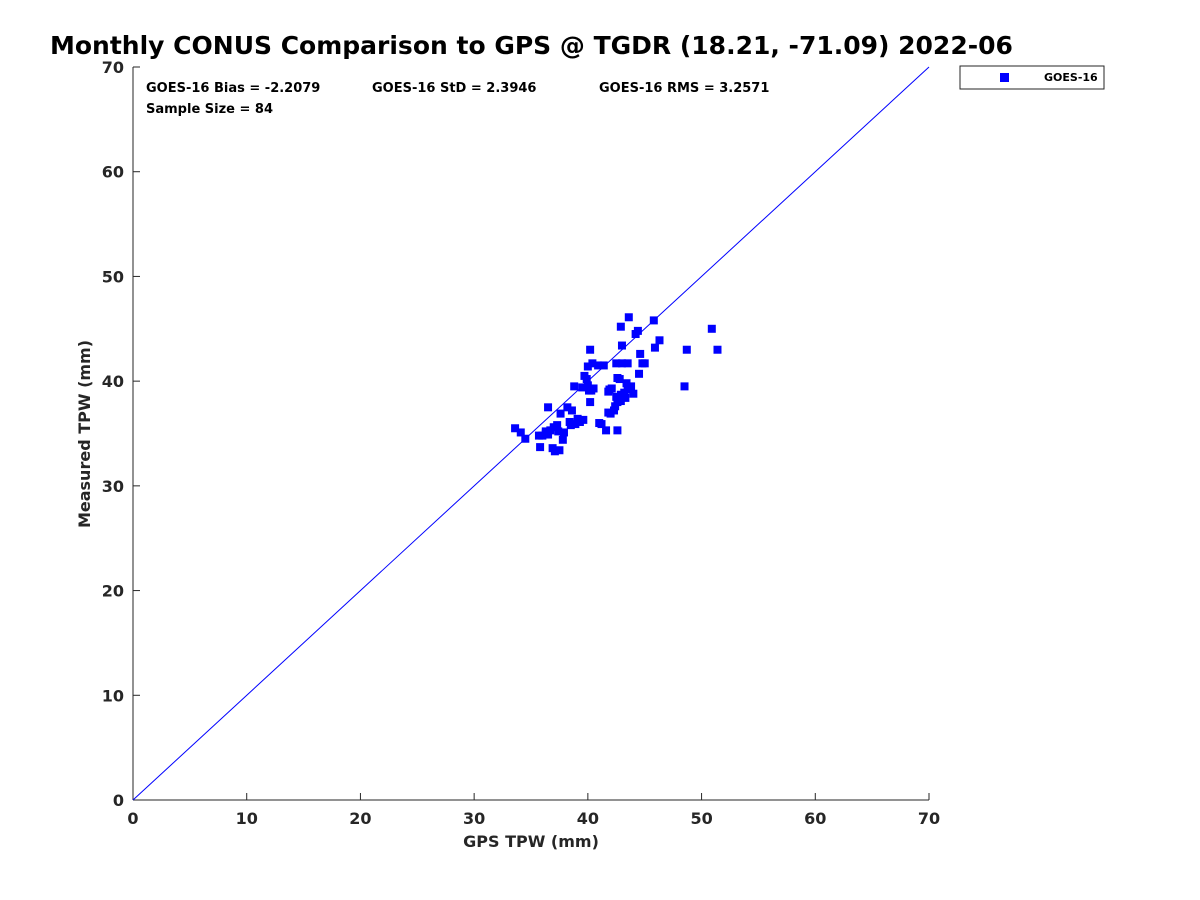 Image resolution: width=1200 pixels, height=900 pixels. I want to click on y-tick-label: 60, so click(113, 172).